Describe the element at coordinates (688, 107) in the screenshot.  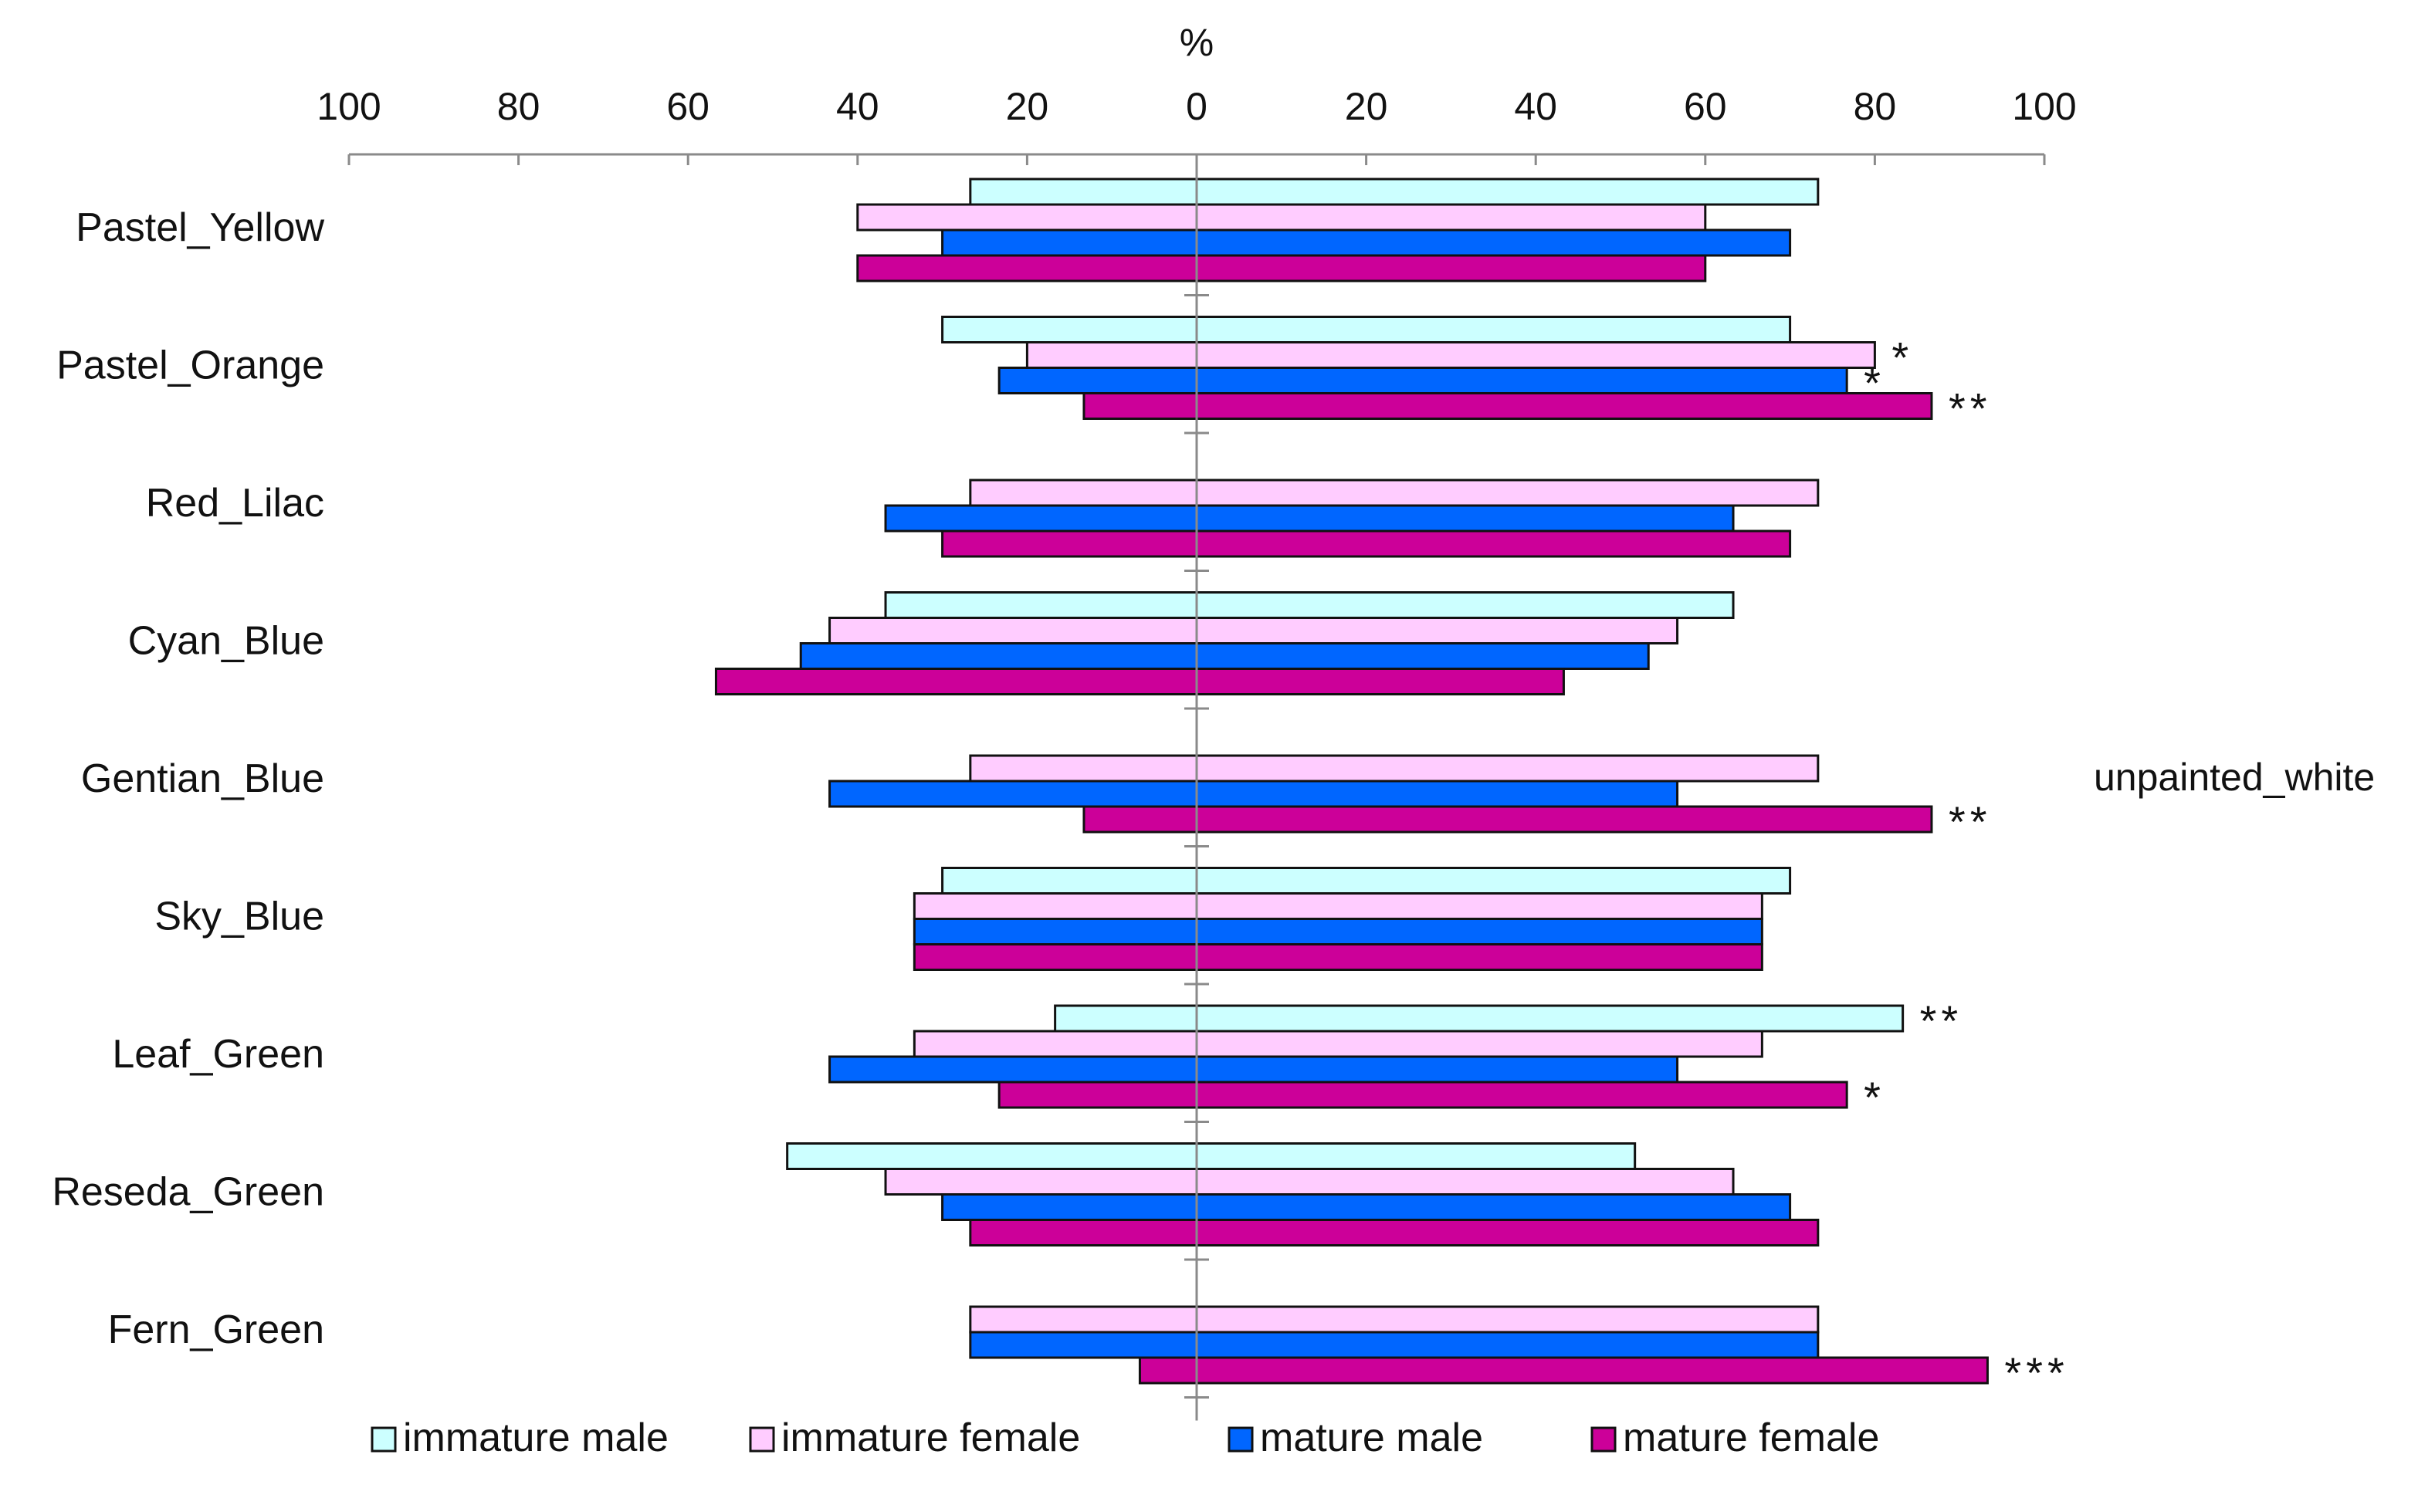
I see `x-tick-label-2: 60` at that location.